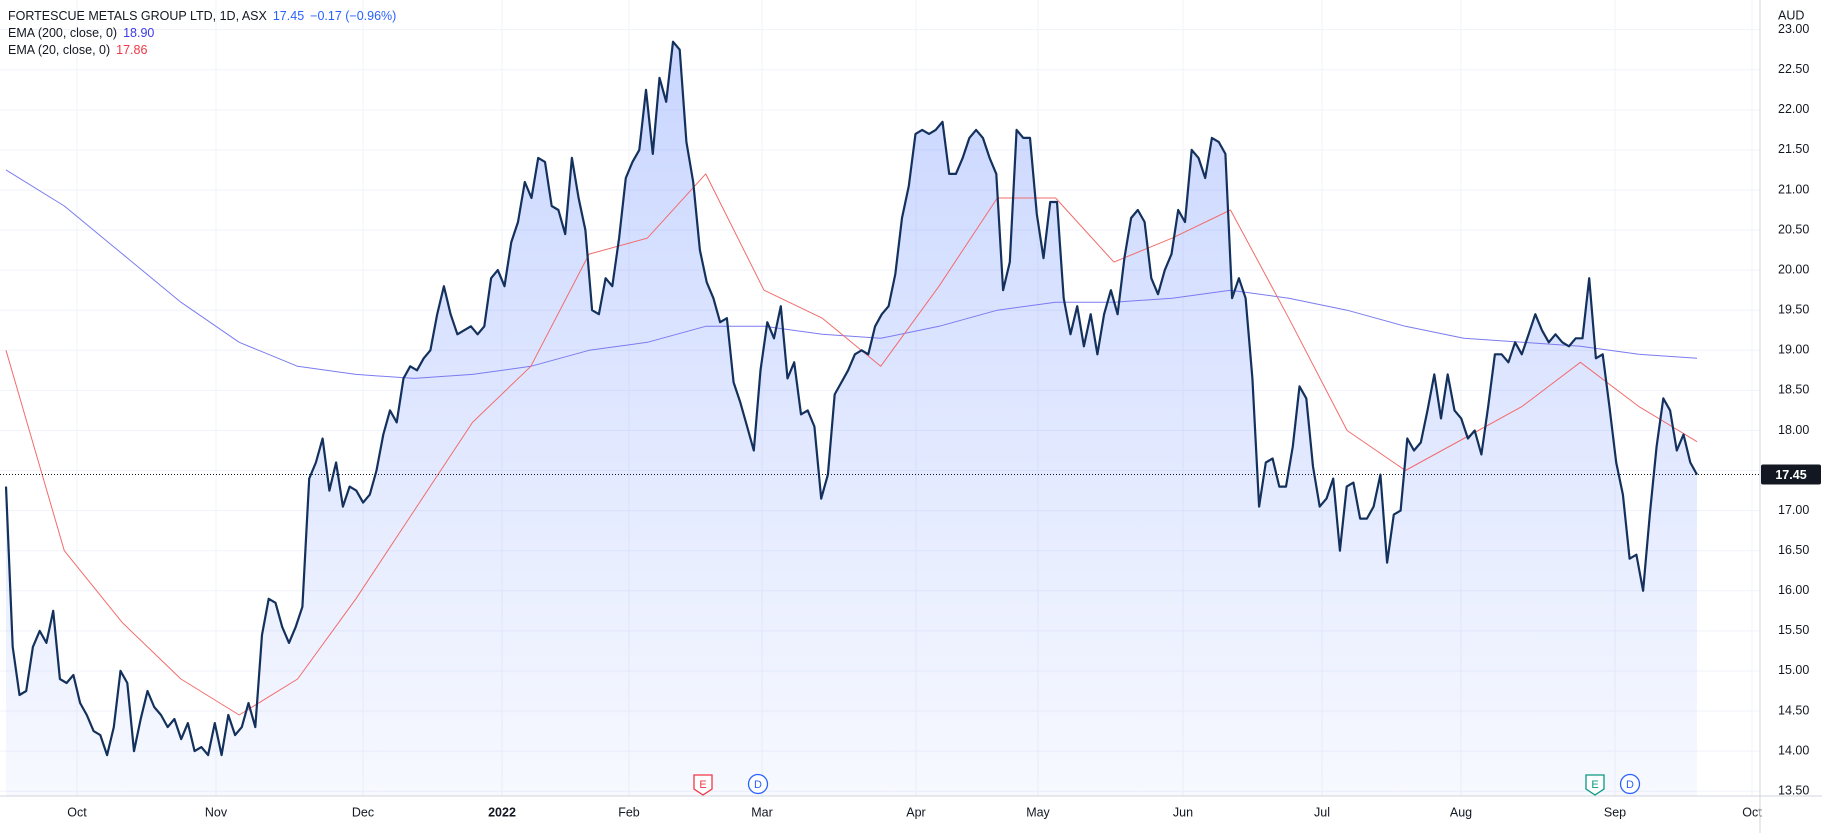 The image size is (1822, 833). I want to click on y-tick-label: 14.50, so click(1793, 710).